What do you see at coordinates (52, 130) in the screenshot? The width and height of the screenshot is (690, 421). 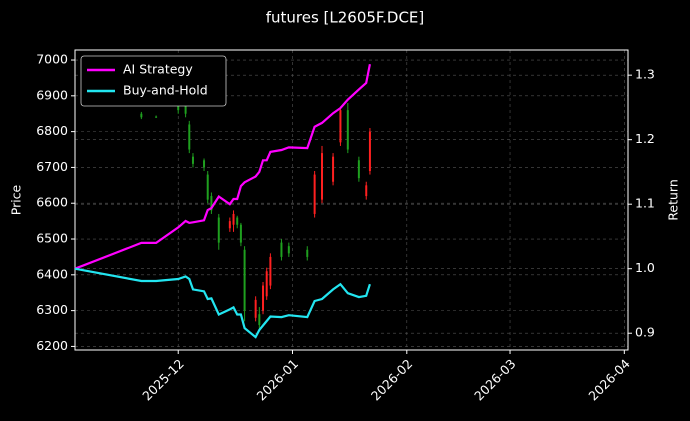 I see `y-tick-label: 6800` at bounding box center [52, 130].